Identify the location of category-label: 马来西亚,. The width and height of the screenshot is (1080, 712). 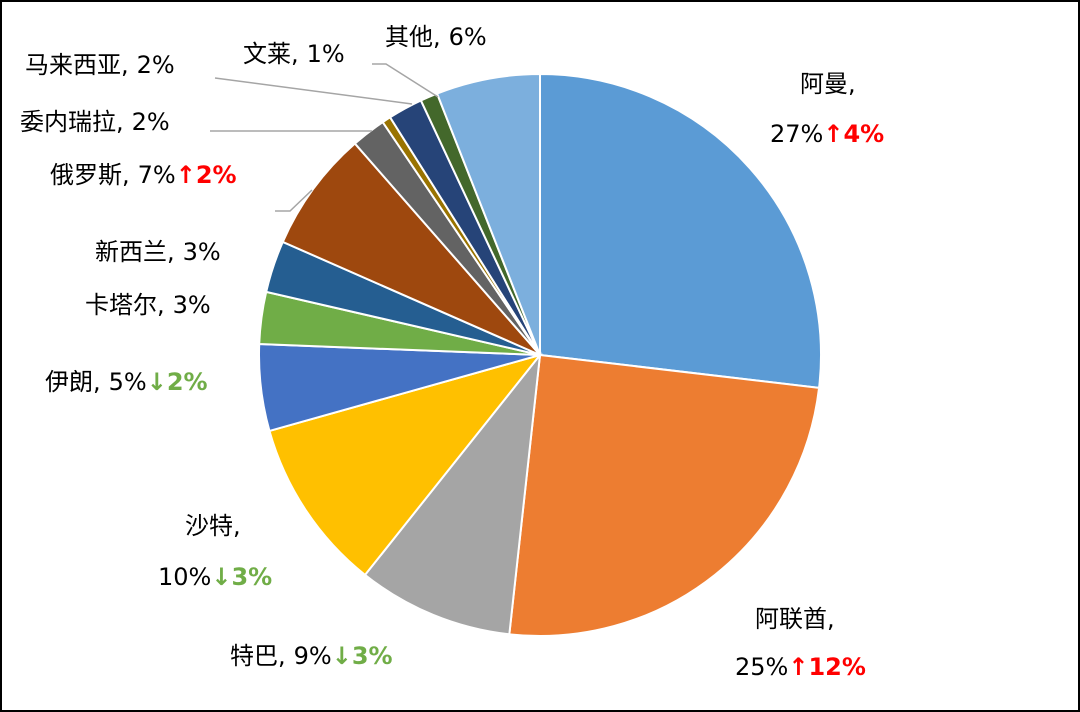
(77, 65).